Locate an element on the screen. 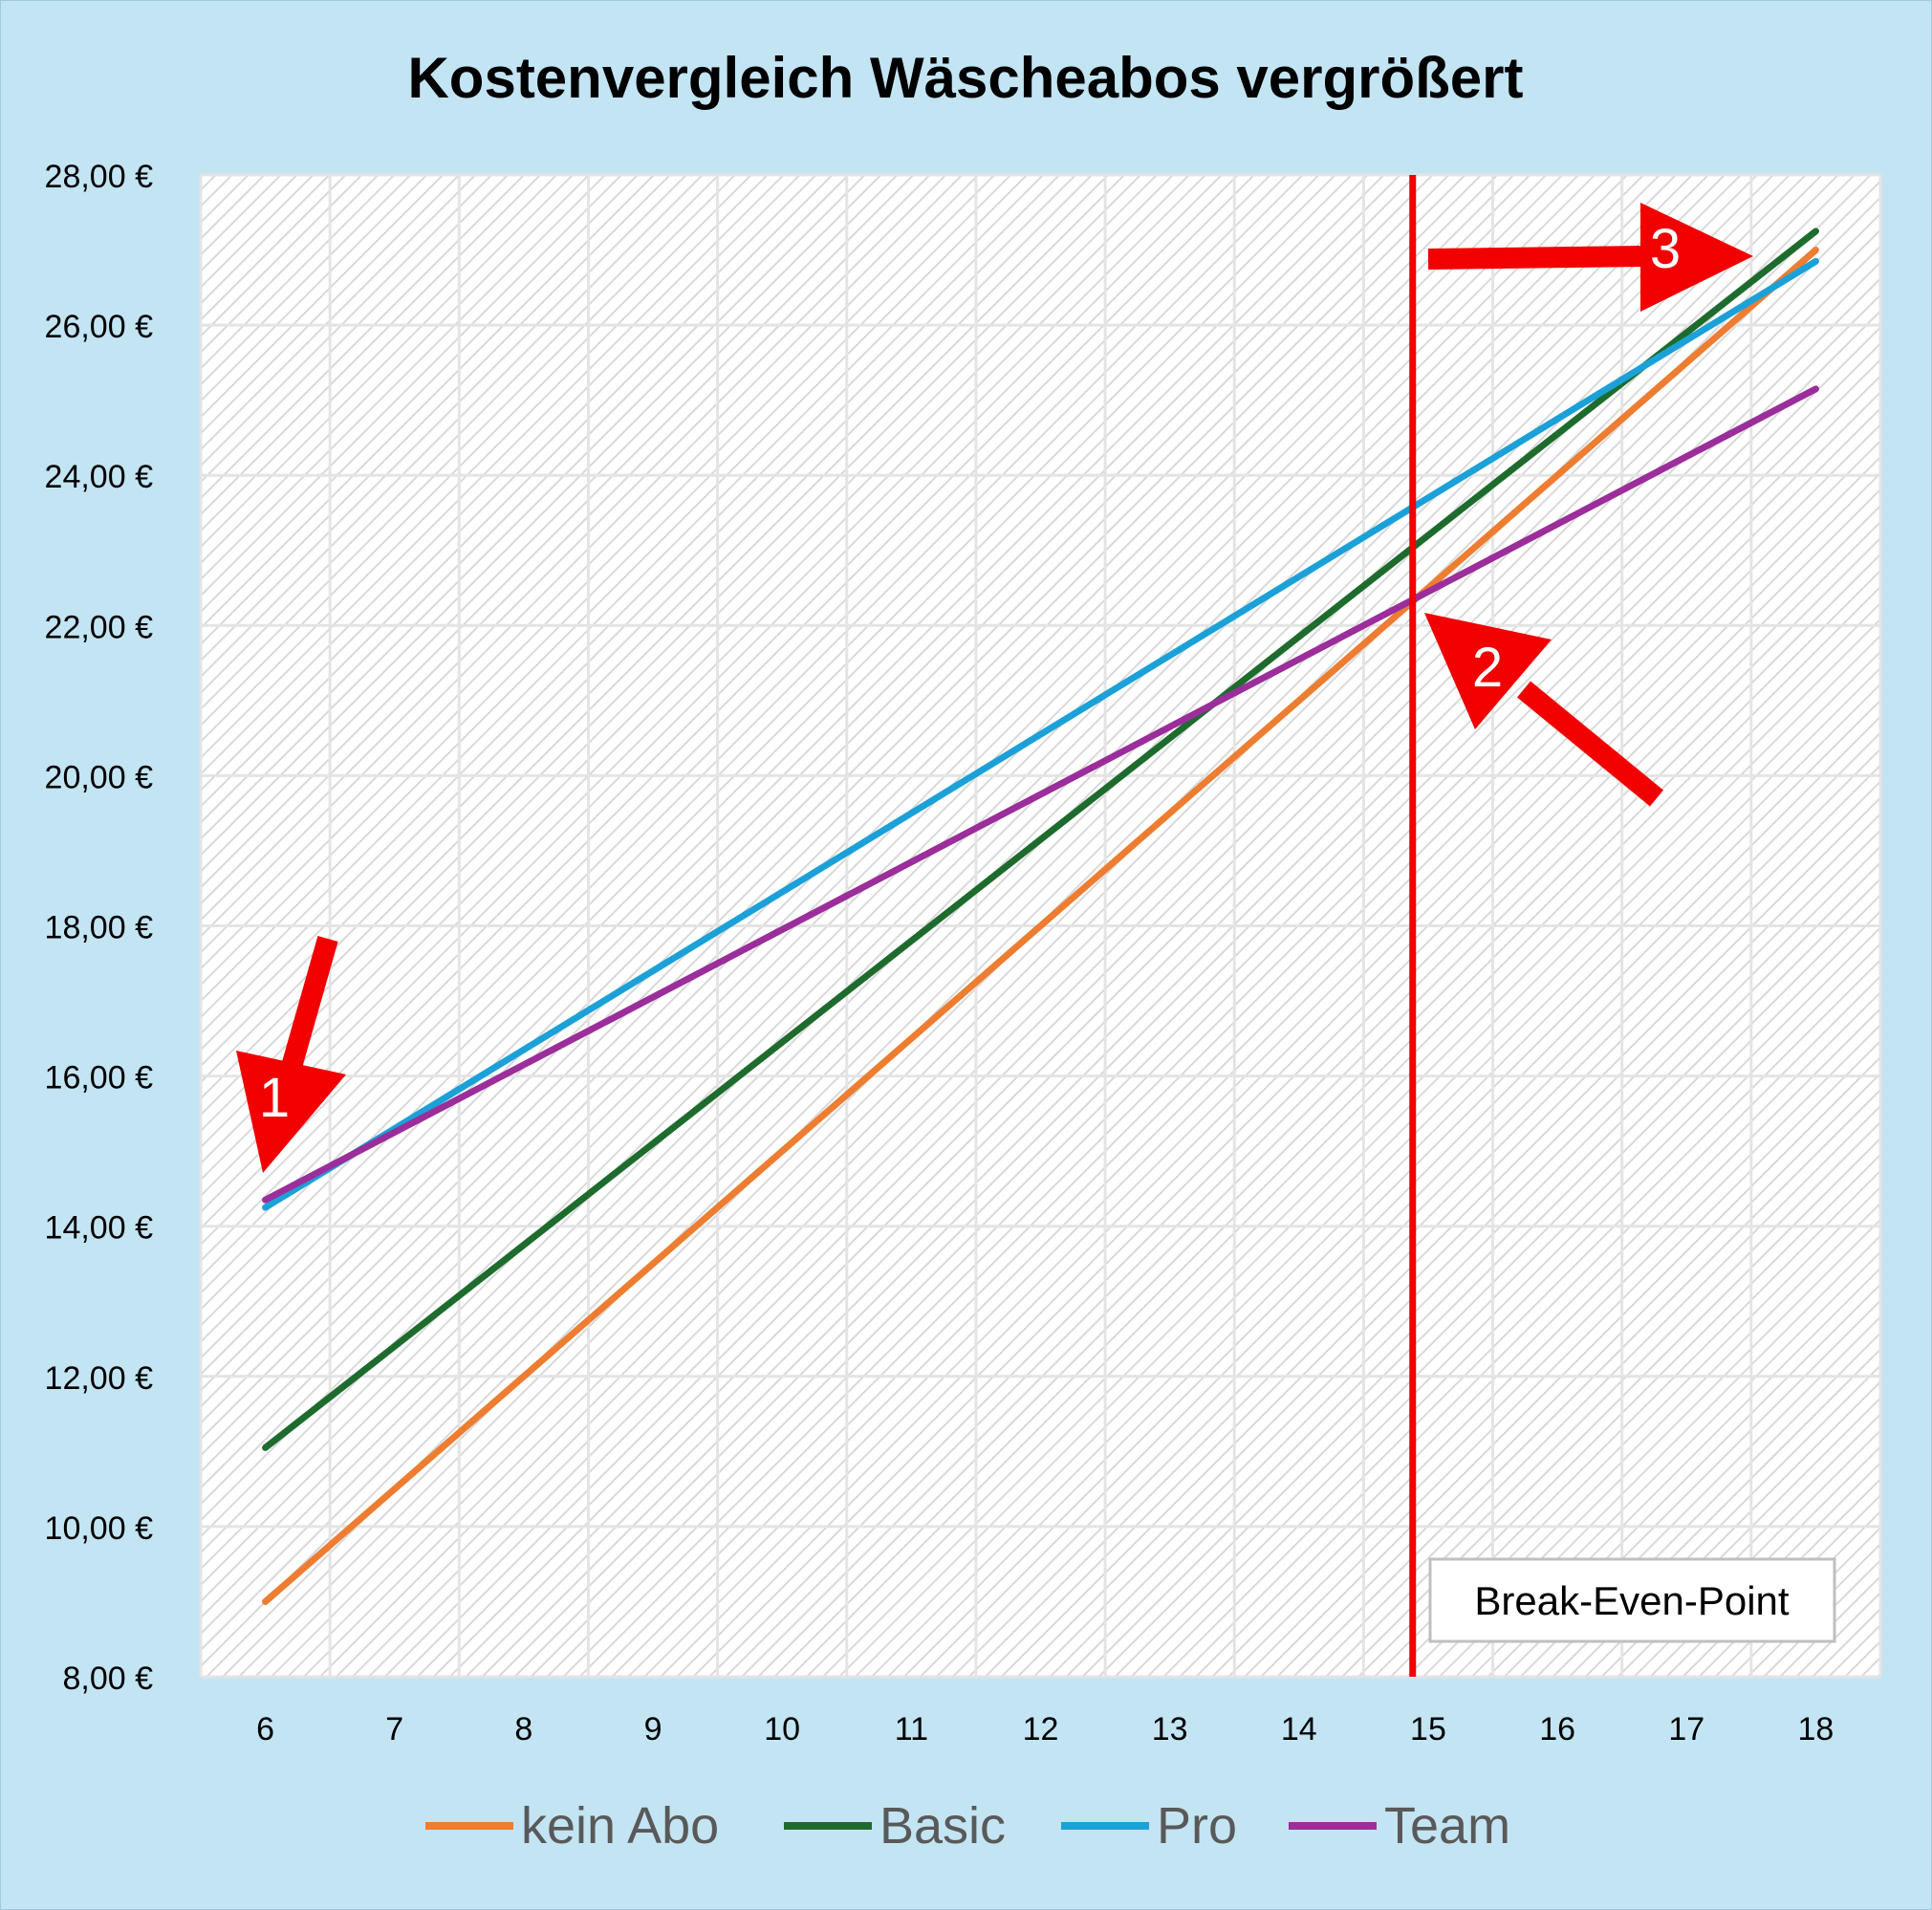  x-tick-label: 15 is located at coordinates (1428, 1729).